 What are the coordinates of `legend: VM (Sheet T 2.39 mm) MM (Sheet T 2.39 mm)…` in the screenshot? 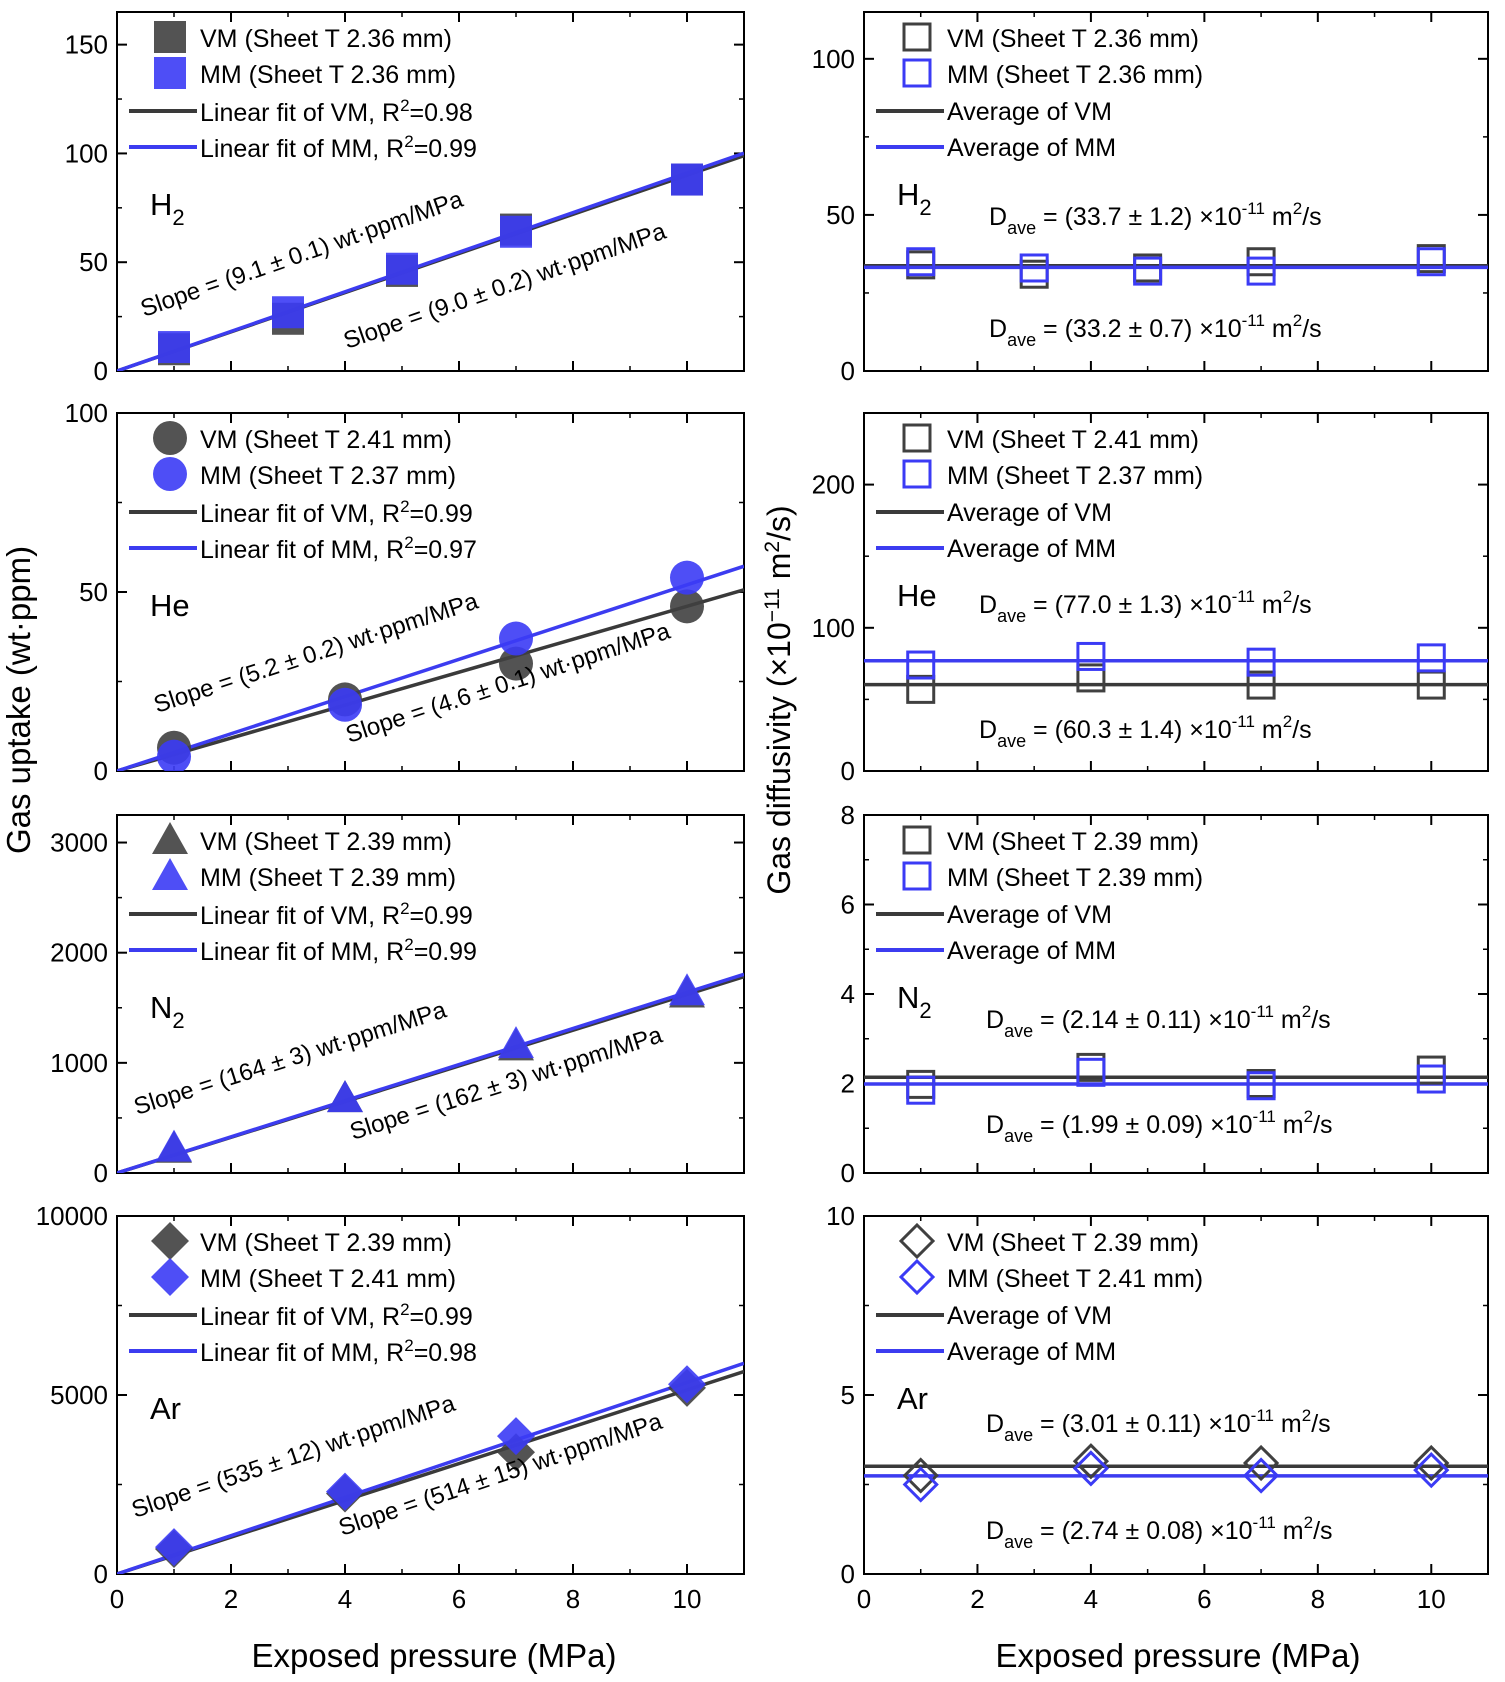 It's located at (1039, 895).